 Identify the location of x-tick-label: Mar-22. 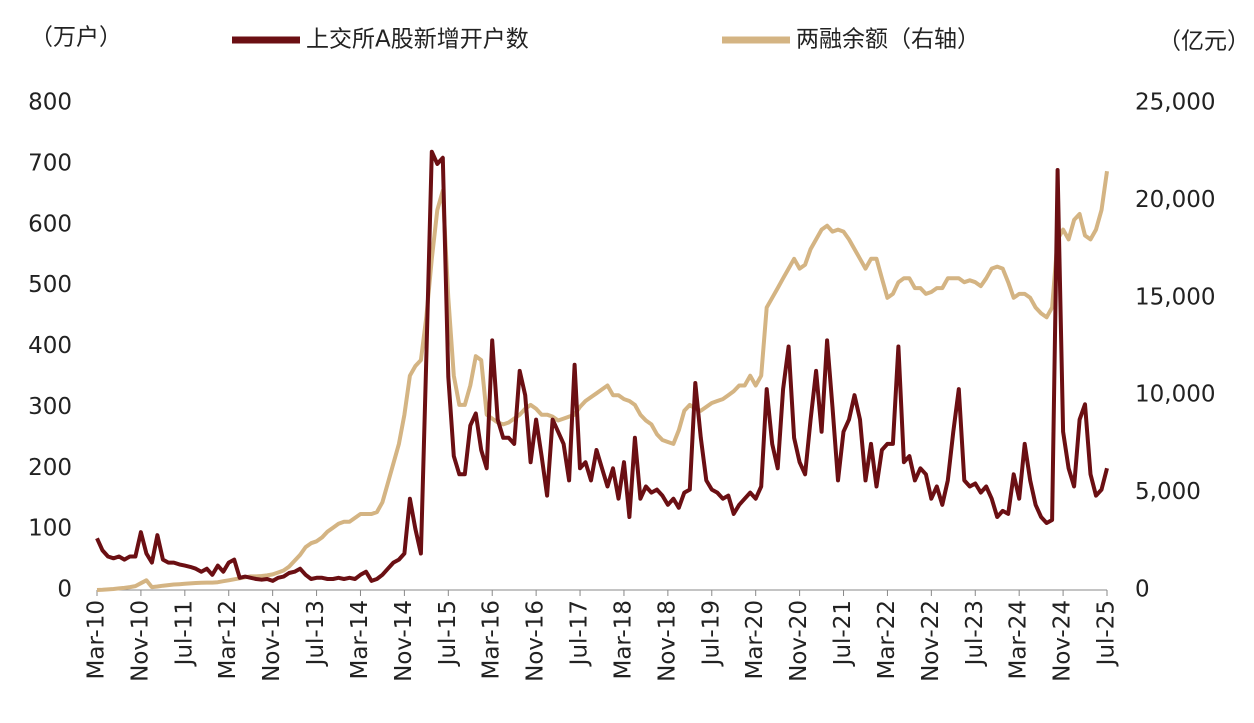
(887, 640).